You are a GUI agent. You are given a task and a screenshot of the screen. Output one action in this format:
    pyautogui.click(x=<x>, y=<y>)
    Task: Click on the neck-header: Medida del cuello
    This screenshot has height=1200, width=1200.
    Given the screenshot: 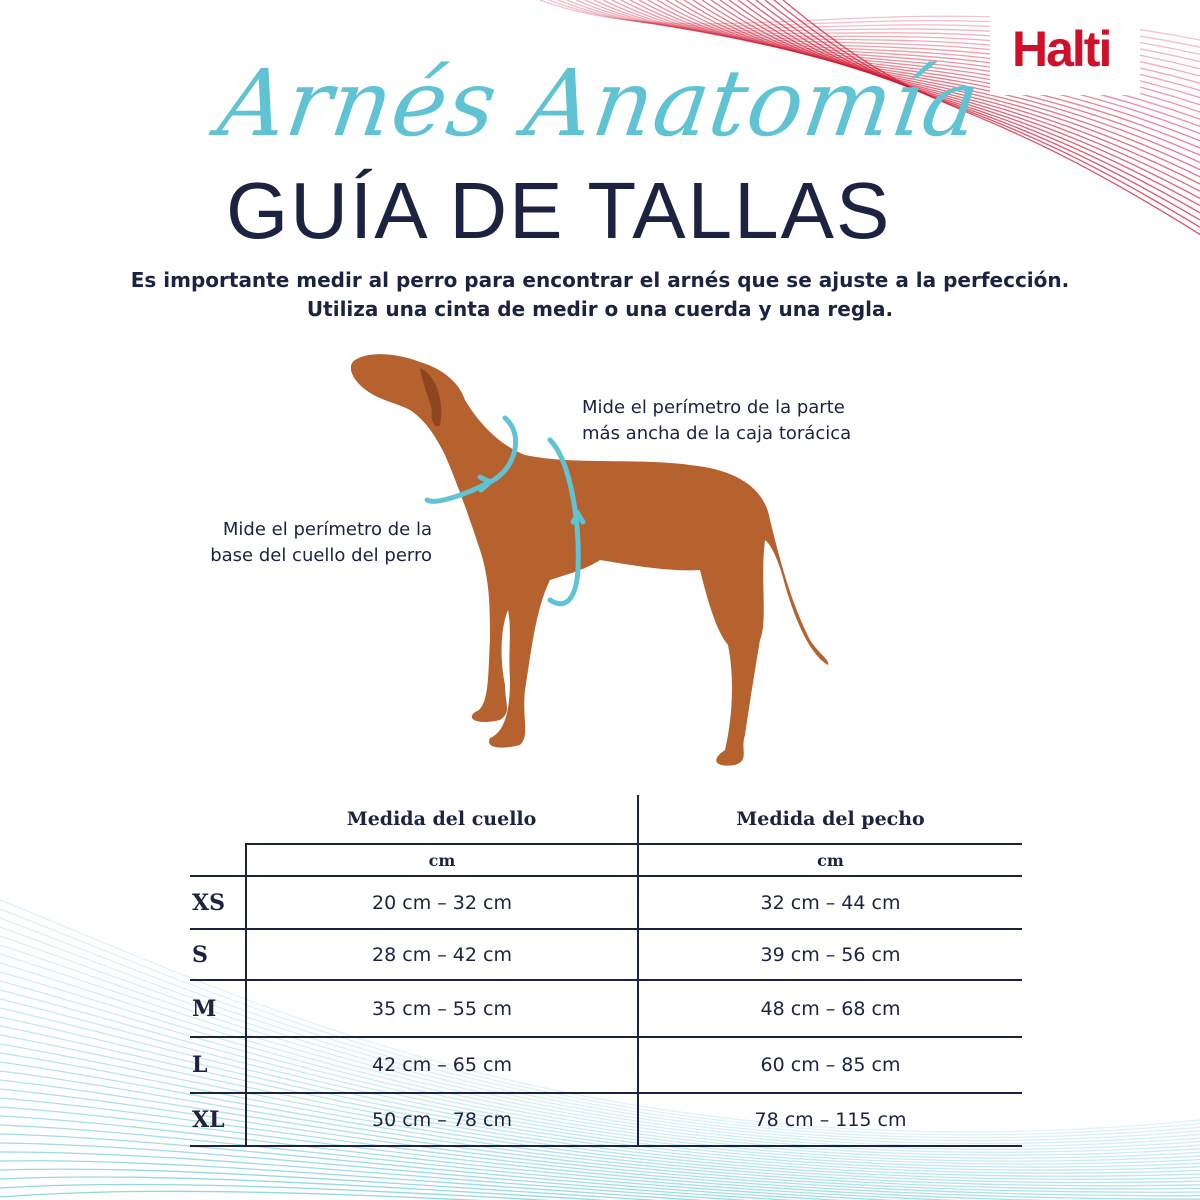 What is the action you would take?
    pyautogui.click(x=441, y=819)
    